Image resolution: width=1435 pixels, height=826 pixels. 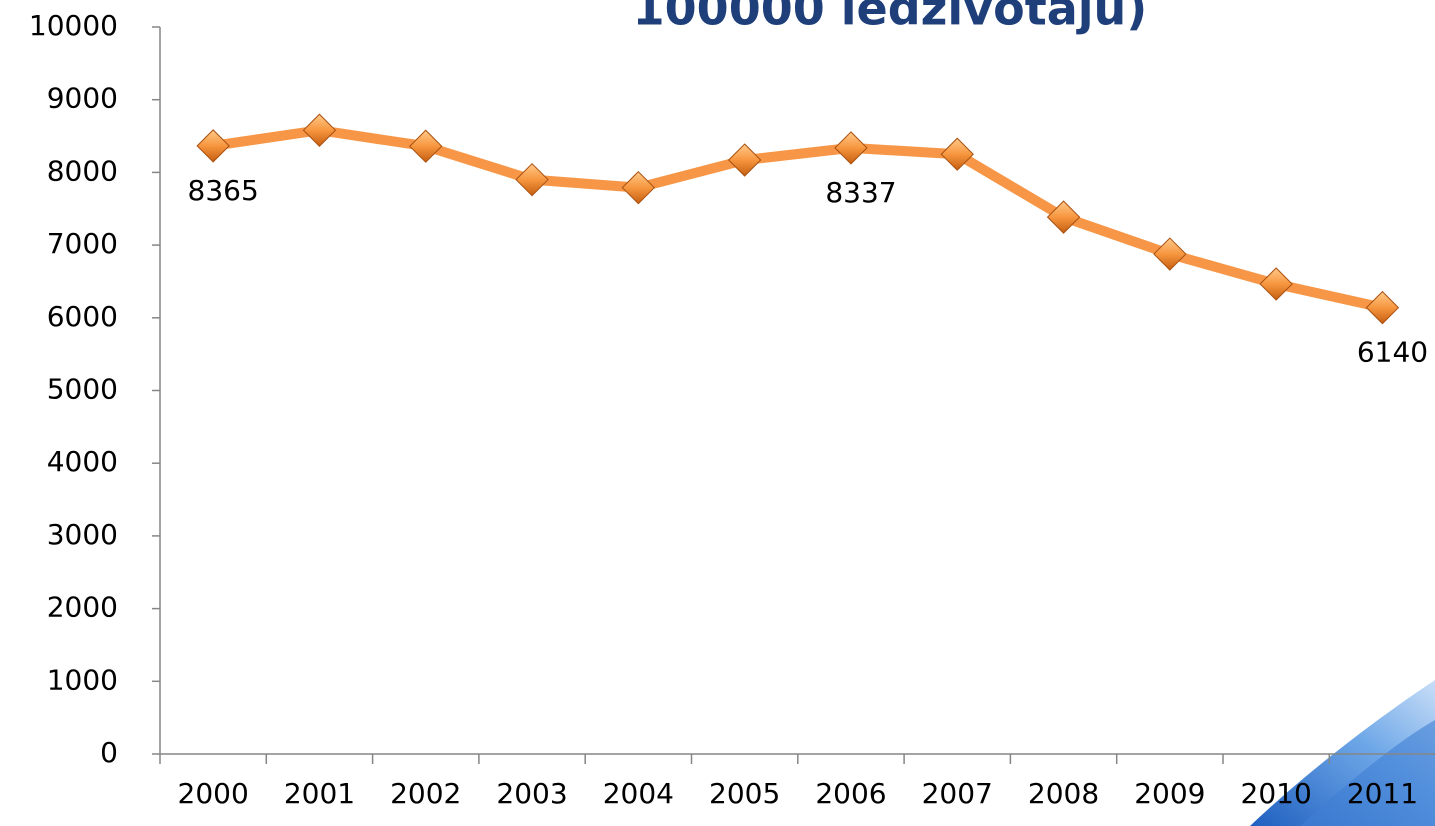 I want to click on x-tick-label: 2007, so click(x=957, y=793).